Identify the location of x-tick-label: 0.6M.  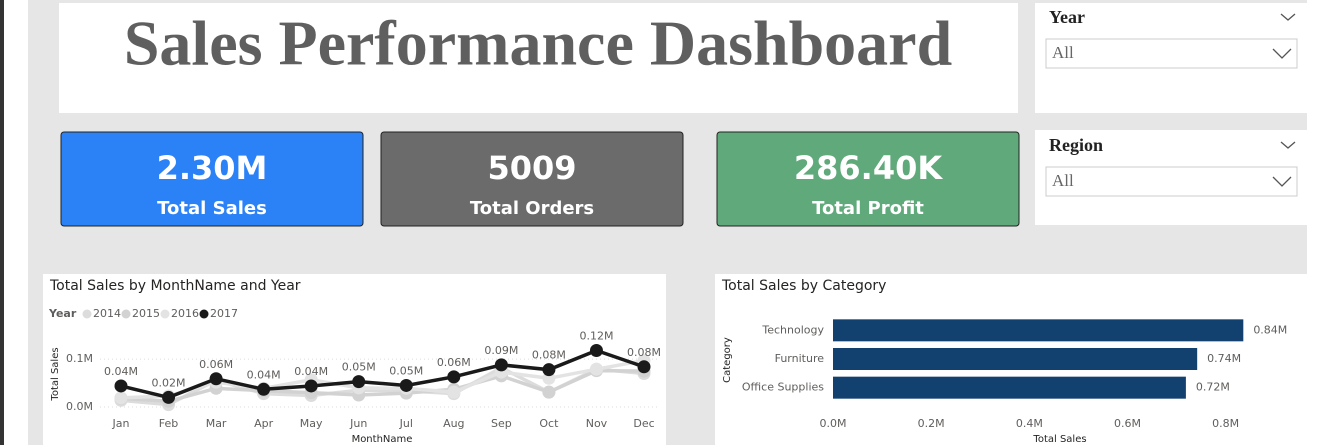
(1127, 423).